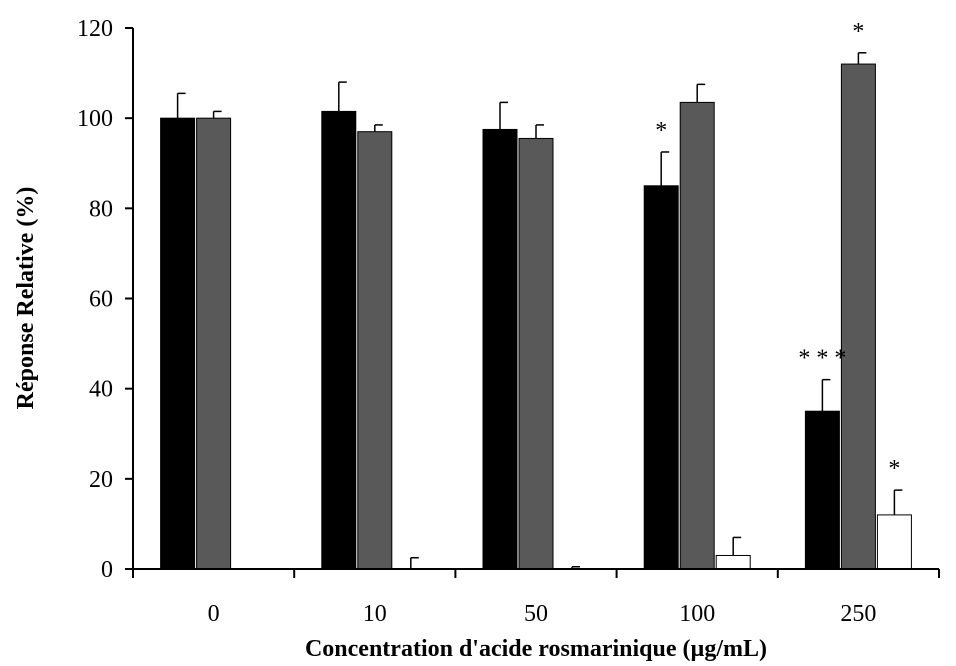  What do you see at coordinates (95, 29) in the screenshot?
I see `y-tick-label: 120` at bounding box center [95, 29].